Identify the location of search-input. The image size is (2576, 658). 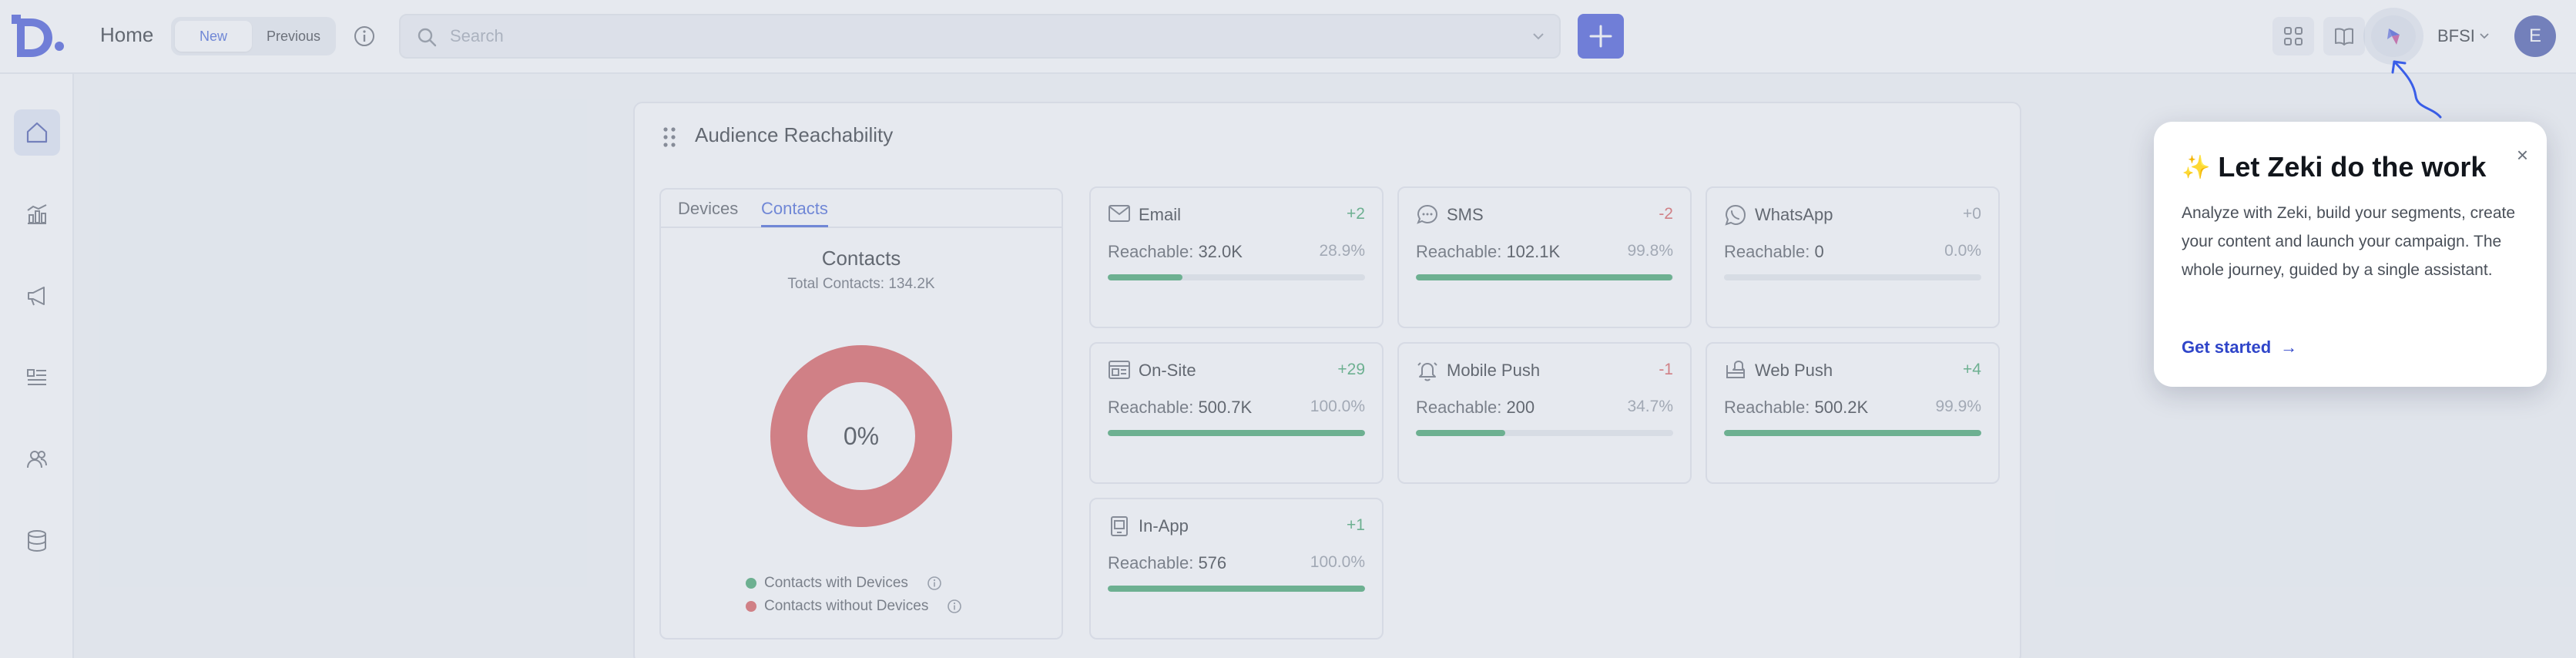
(974, 36).